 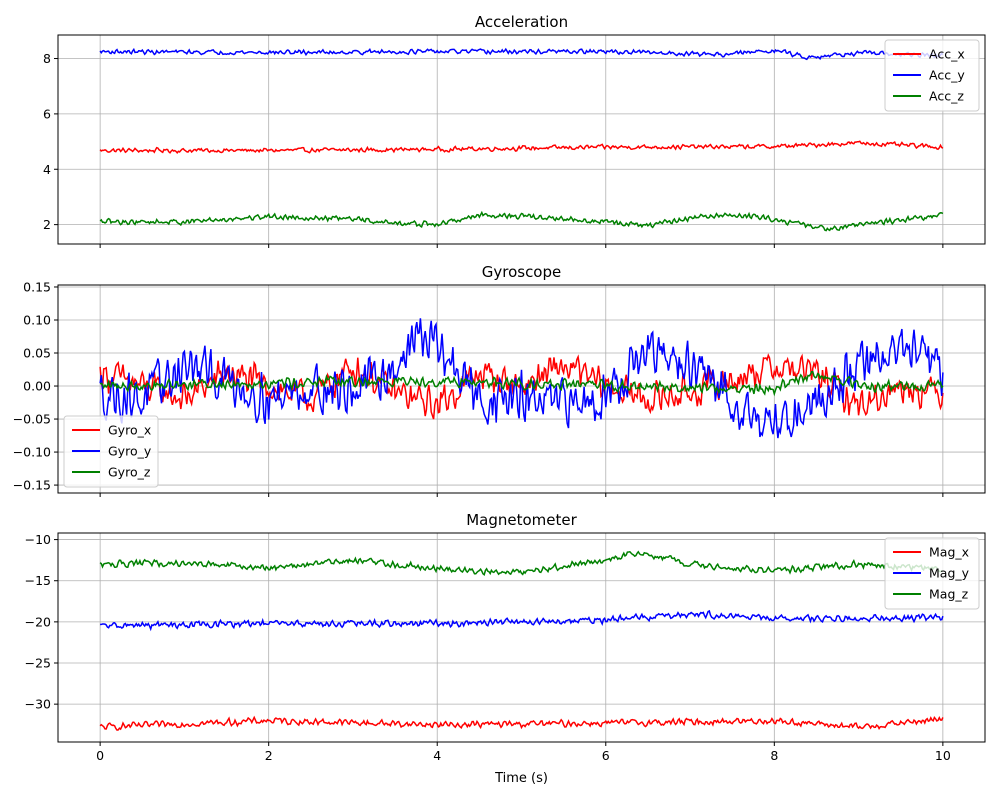 I want to click on series-line-mag_x, so click(x=521, y=723).